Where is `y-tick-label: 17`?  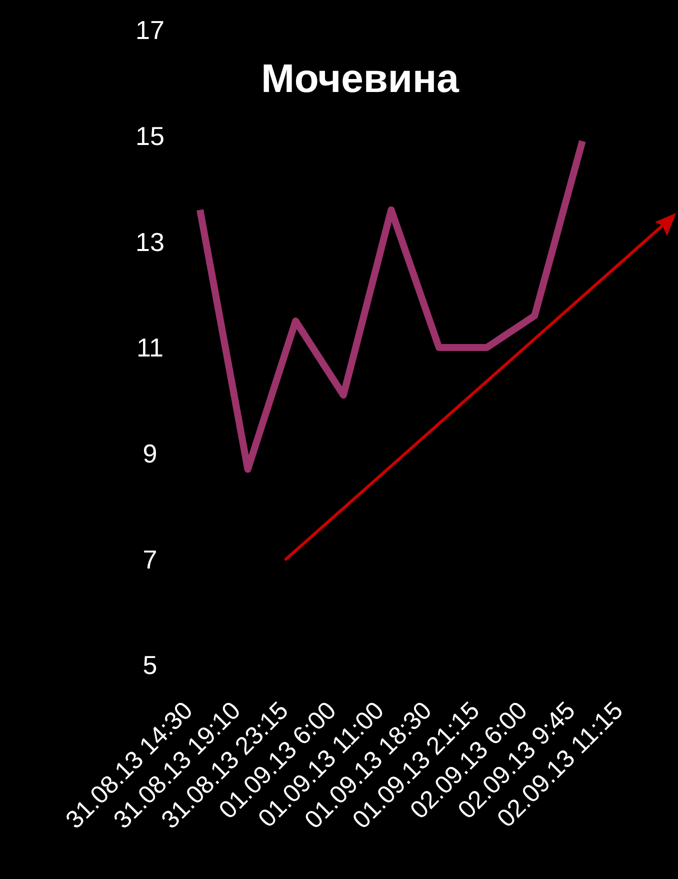 y-tick-label: 17 is located at coordinates (150, 30).